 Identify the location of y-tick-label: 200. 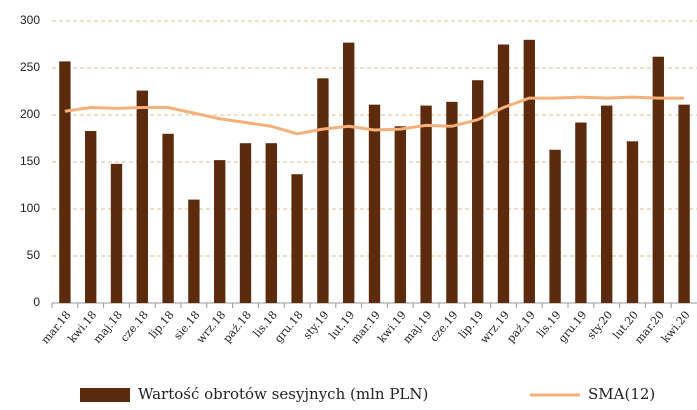
(30, 114).